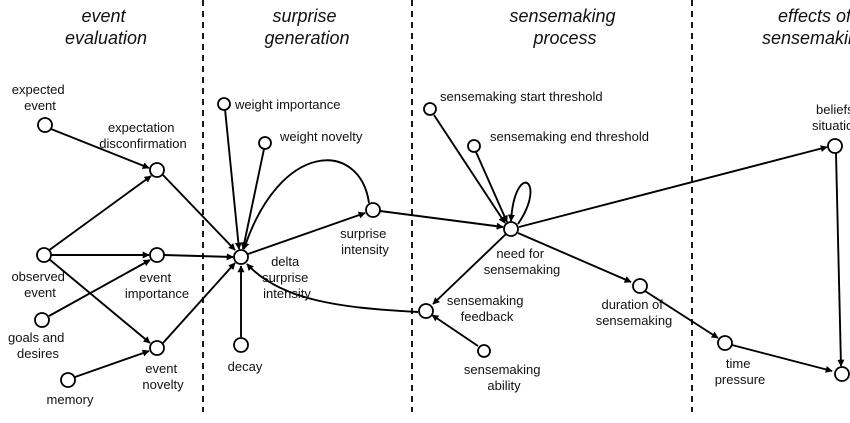 This screenshot has width=850, height=423. I want to click on label-need-for-sensemaking: need for sensemaking, so click(522, 261).